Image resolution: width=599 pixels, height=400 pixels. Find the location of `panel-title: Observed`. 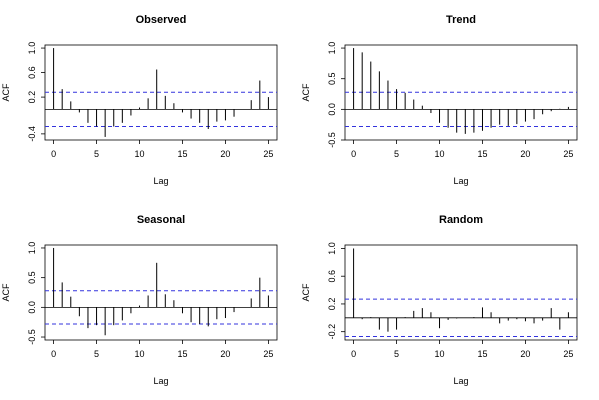

panel-title: Observed is located at coordinates (161, 20).